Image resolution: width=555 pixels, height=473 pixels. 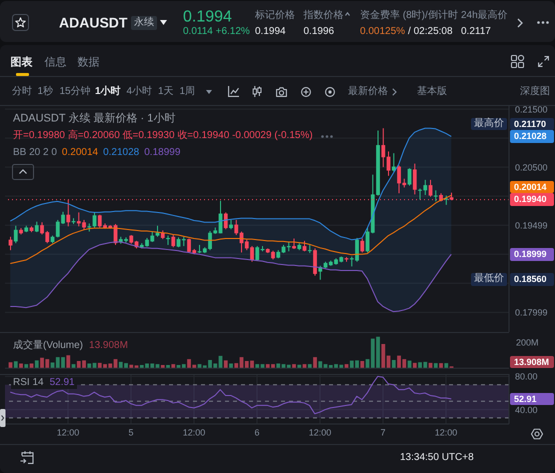 I want to click on text: 200M, so click(x=527, y=342).